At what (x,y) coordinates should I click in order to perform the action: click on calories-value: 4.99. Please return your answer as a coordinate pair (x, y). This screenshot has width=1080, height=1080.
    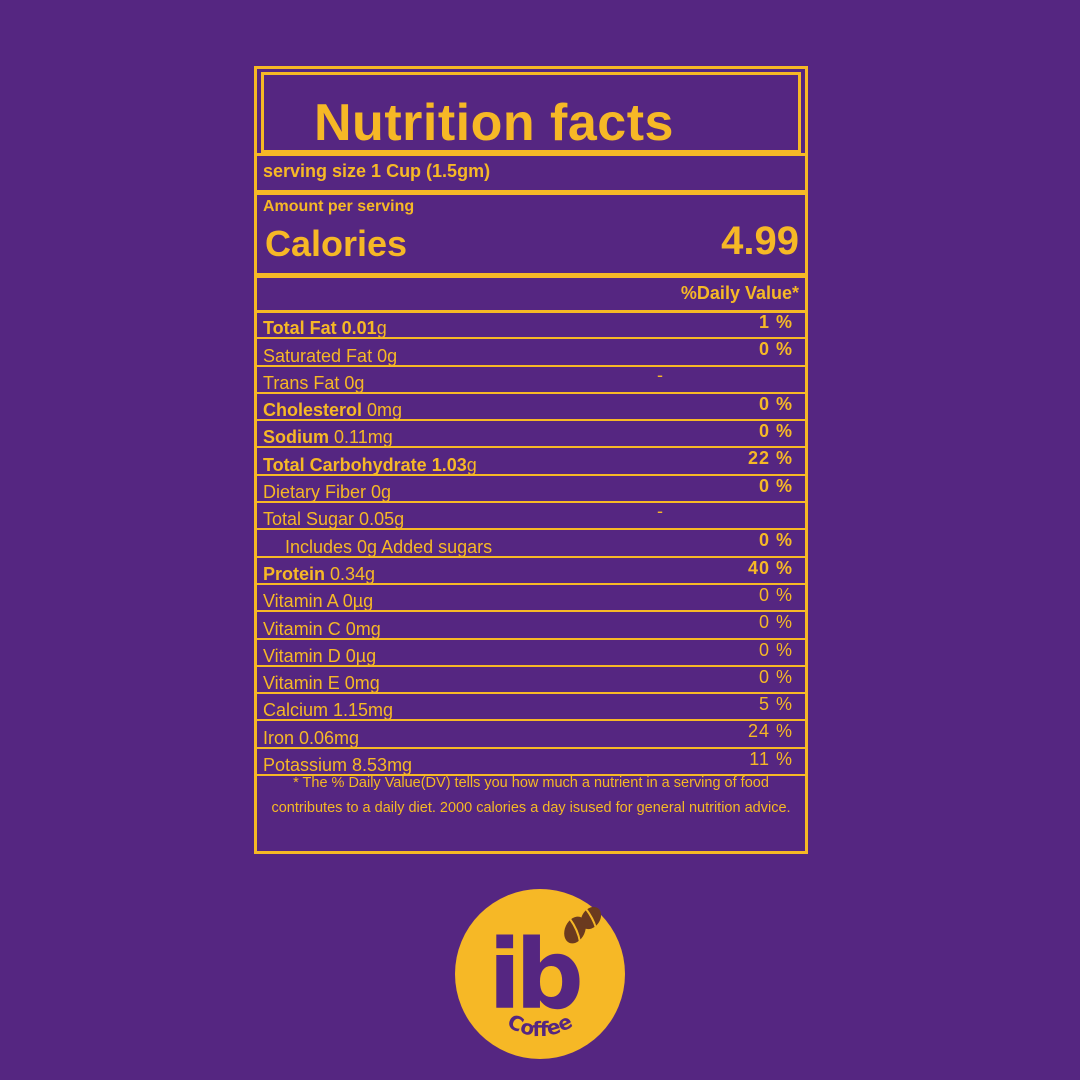
    Looking at the image, I should click on (760, 241).